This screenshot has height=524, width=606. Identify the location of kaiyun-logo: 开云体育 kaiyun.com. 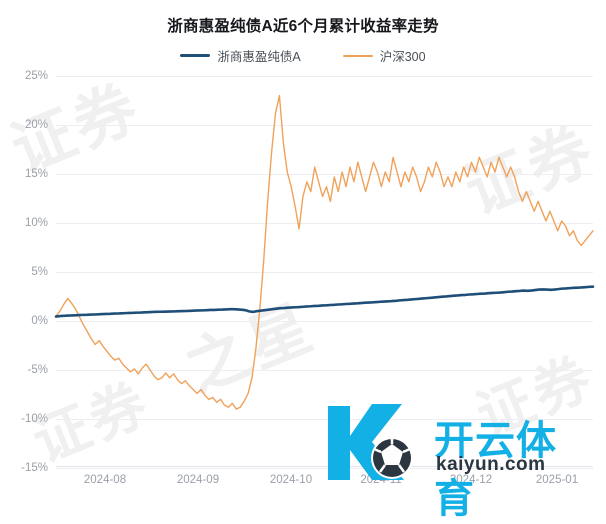
(455, 458).